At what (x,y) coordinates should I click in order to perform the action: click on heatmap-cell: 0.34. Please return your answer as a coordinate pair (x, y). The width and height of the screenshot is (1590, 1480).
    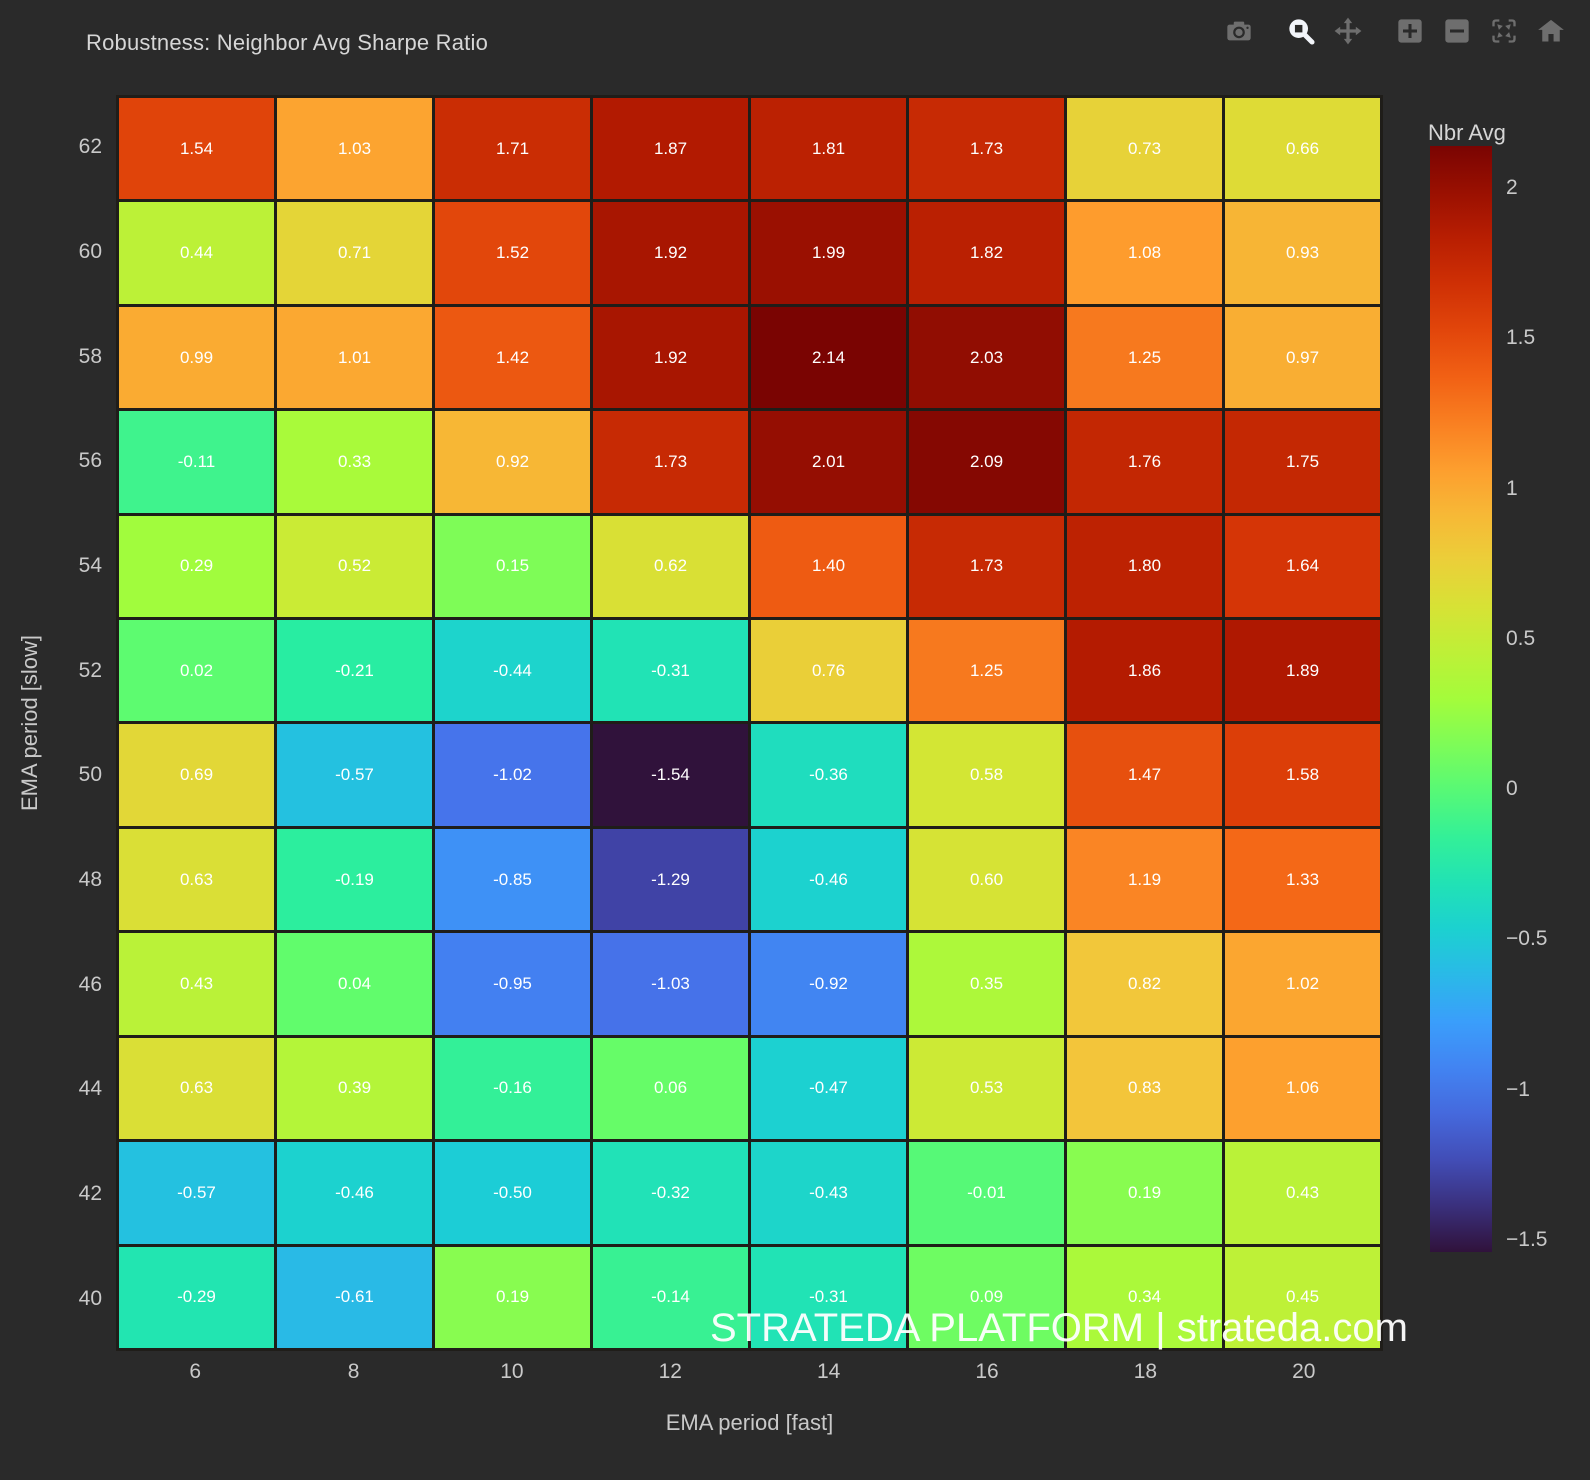
    Looking at the image, I should click on (1144, 1297).